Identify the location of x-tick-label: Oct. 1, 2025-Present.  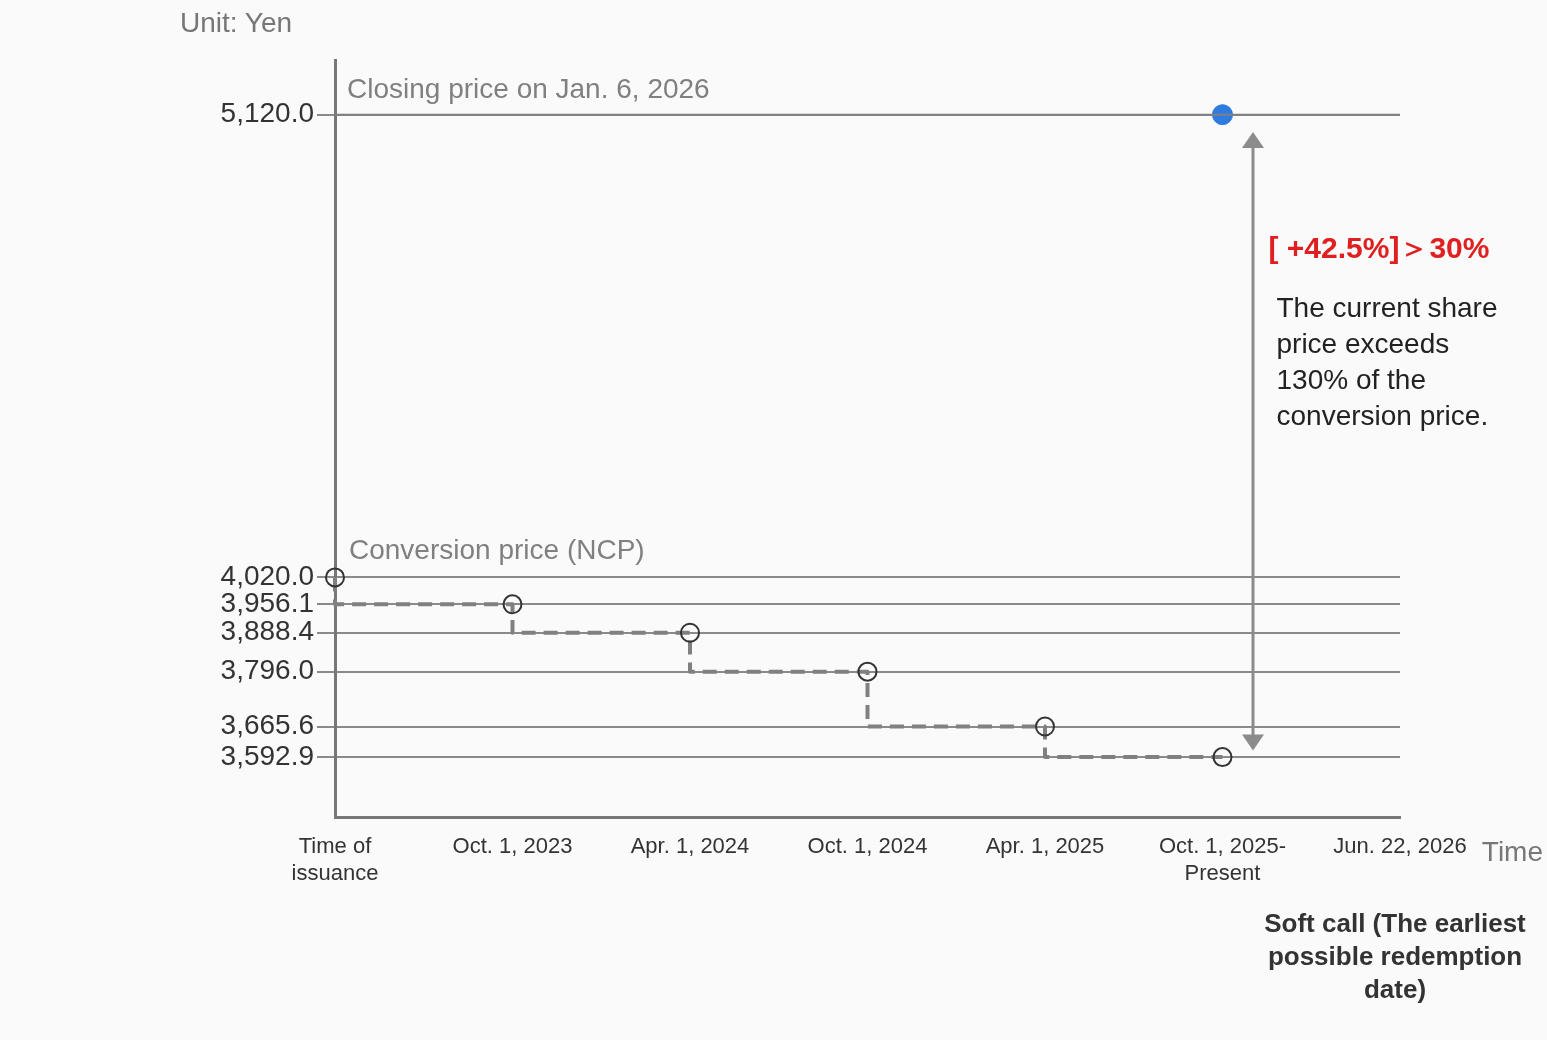
(1222, 859).